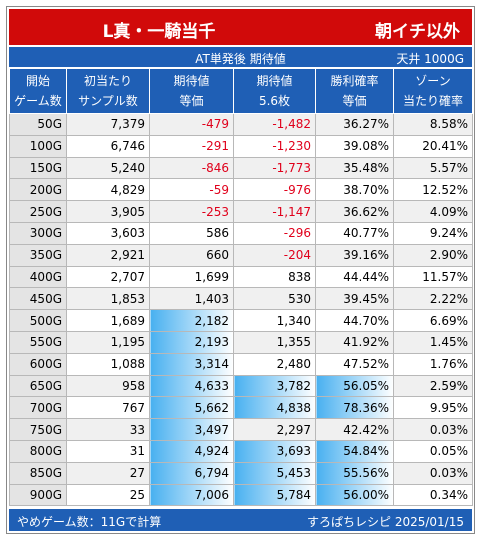 This screenshot has height=539, width=481. Describe the element at coordinates (354, 91) in the screenshot. I see `header-cell: 勝利確率 等価` at that location.